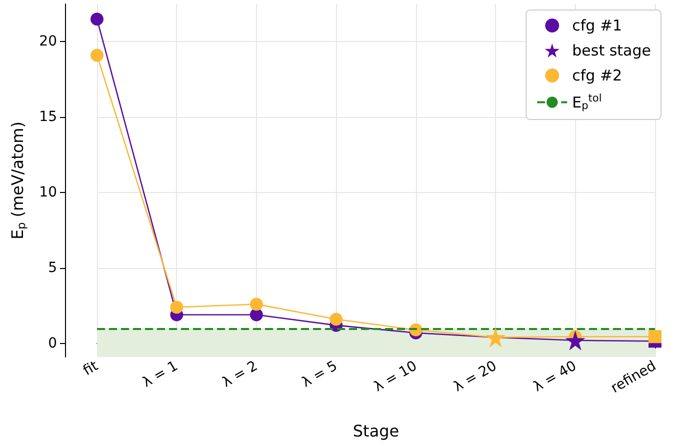 Image resolution: width=673 pixels, height=444 pixels. I want to click on x-tick-label: λ = 5, so click(319, 374).